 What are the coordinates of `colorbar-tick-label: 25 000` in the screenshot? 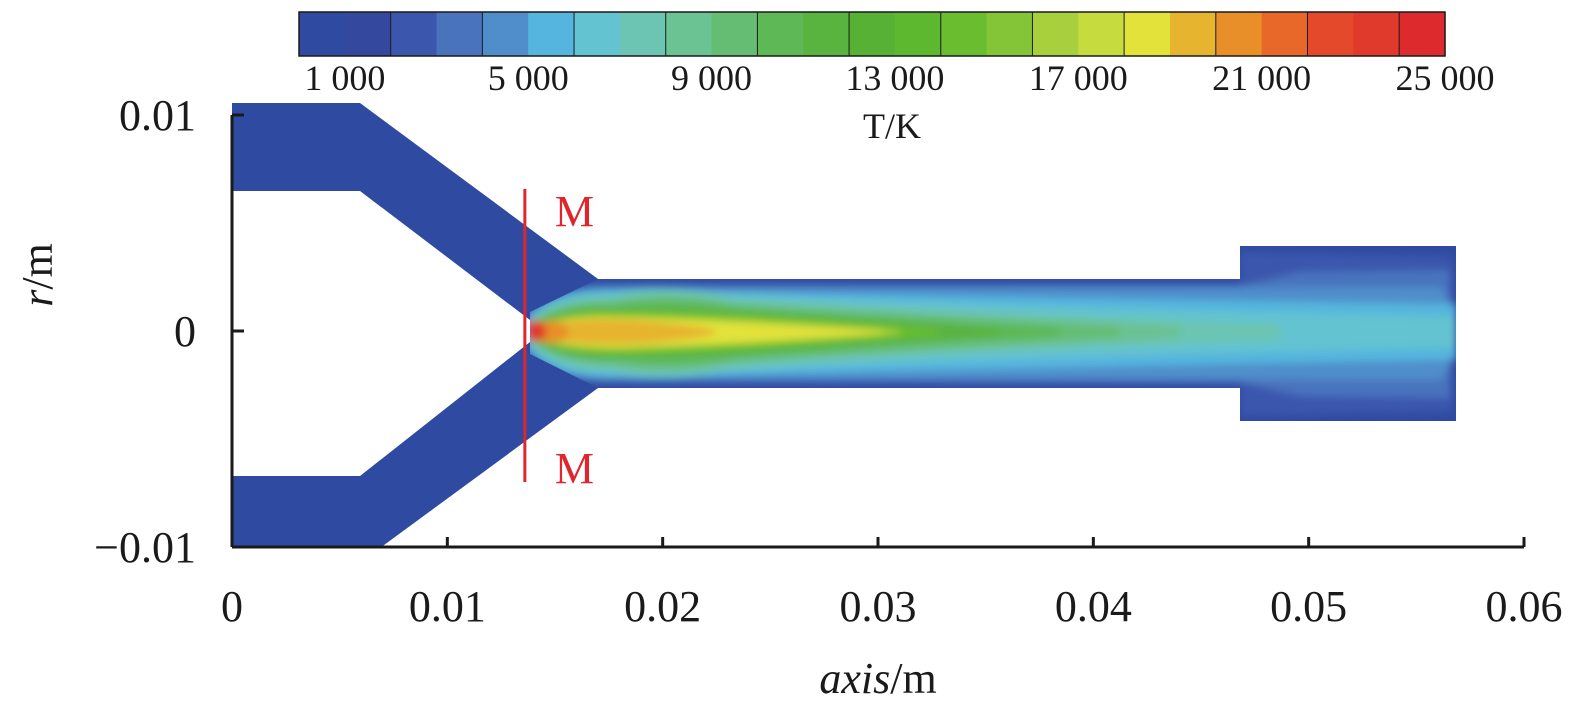 It's located at (1445, 78).